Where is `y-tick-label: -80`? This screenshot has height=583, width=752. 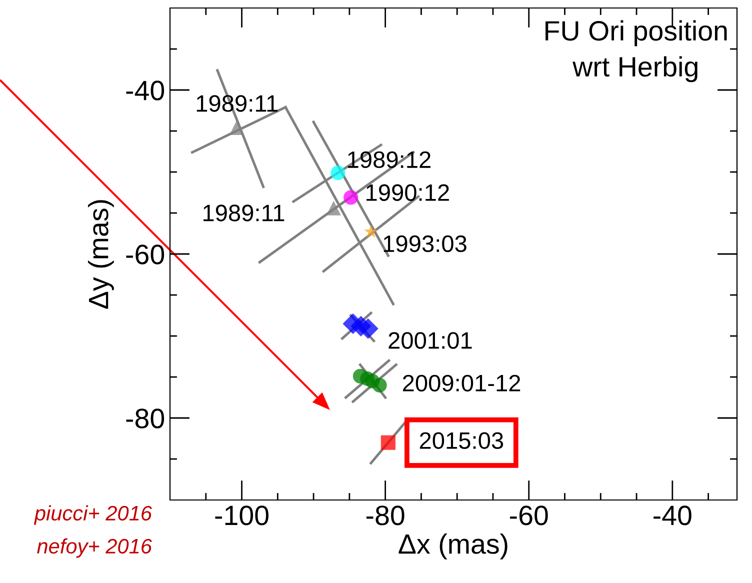
y-tick-label: -80 is located at coordinates (145, 418).